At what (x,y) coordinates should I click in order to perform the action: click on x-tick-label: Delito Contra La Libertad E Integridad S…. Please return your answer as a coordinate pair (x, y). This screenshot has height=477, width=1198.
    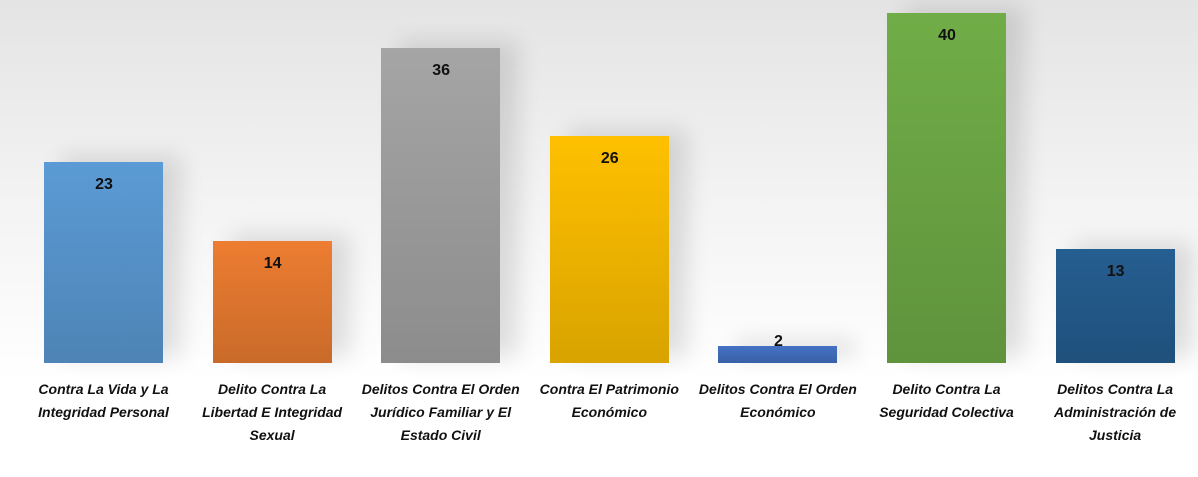
    Looking at the image, I should click on (272, 412).